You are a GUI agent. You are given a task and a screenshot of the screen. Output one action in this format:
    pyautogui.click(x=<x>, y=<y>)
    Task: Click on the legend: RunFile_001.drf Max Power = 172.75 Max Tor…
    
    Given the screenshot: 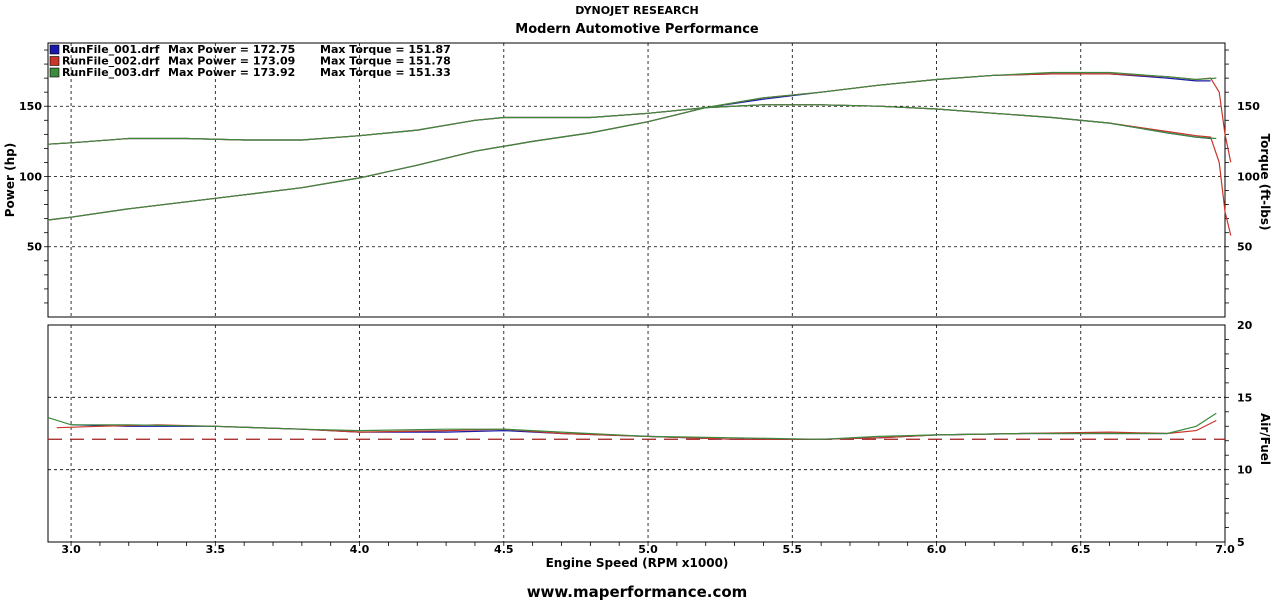 What is the action you would take?
    pyautogui.click(x=250, y=61)
    